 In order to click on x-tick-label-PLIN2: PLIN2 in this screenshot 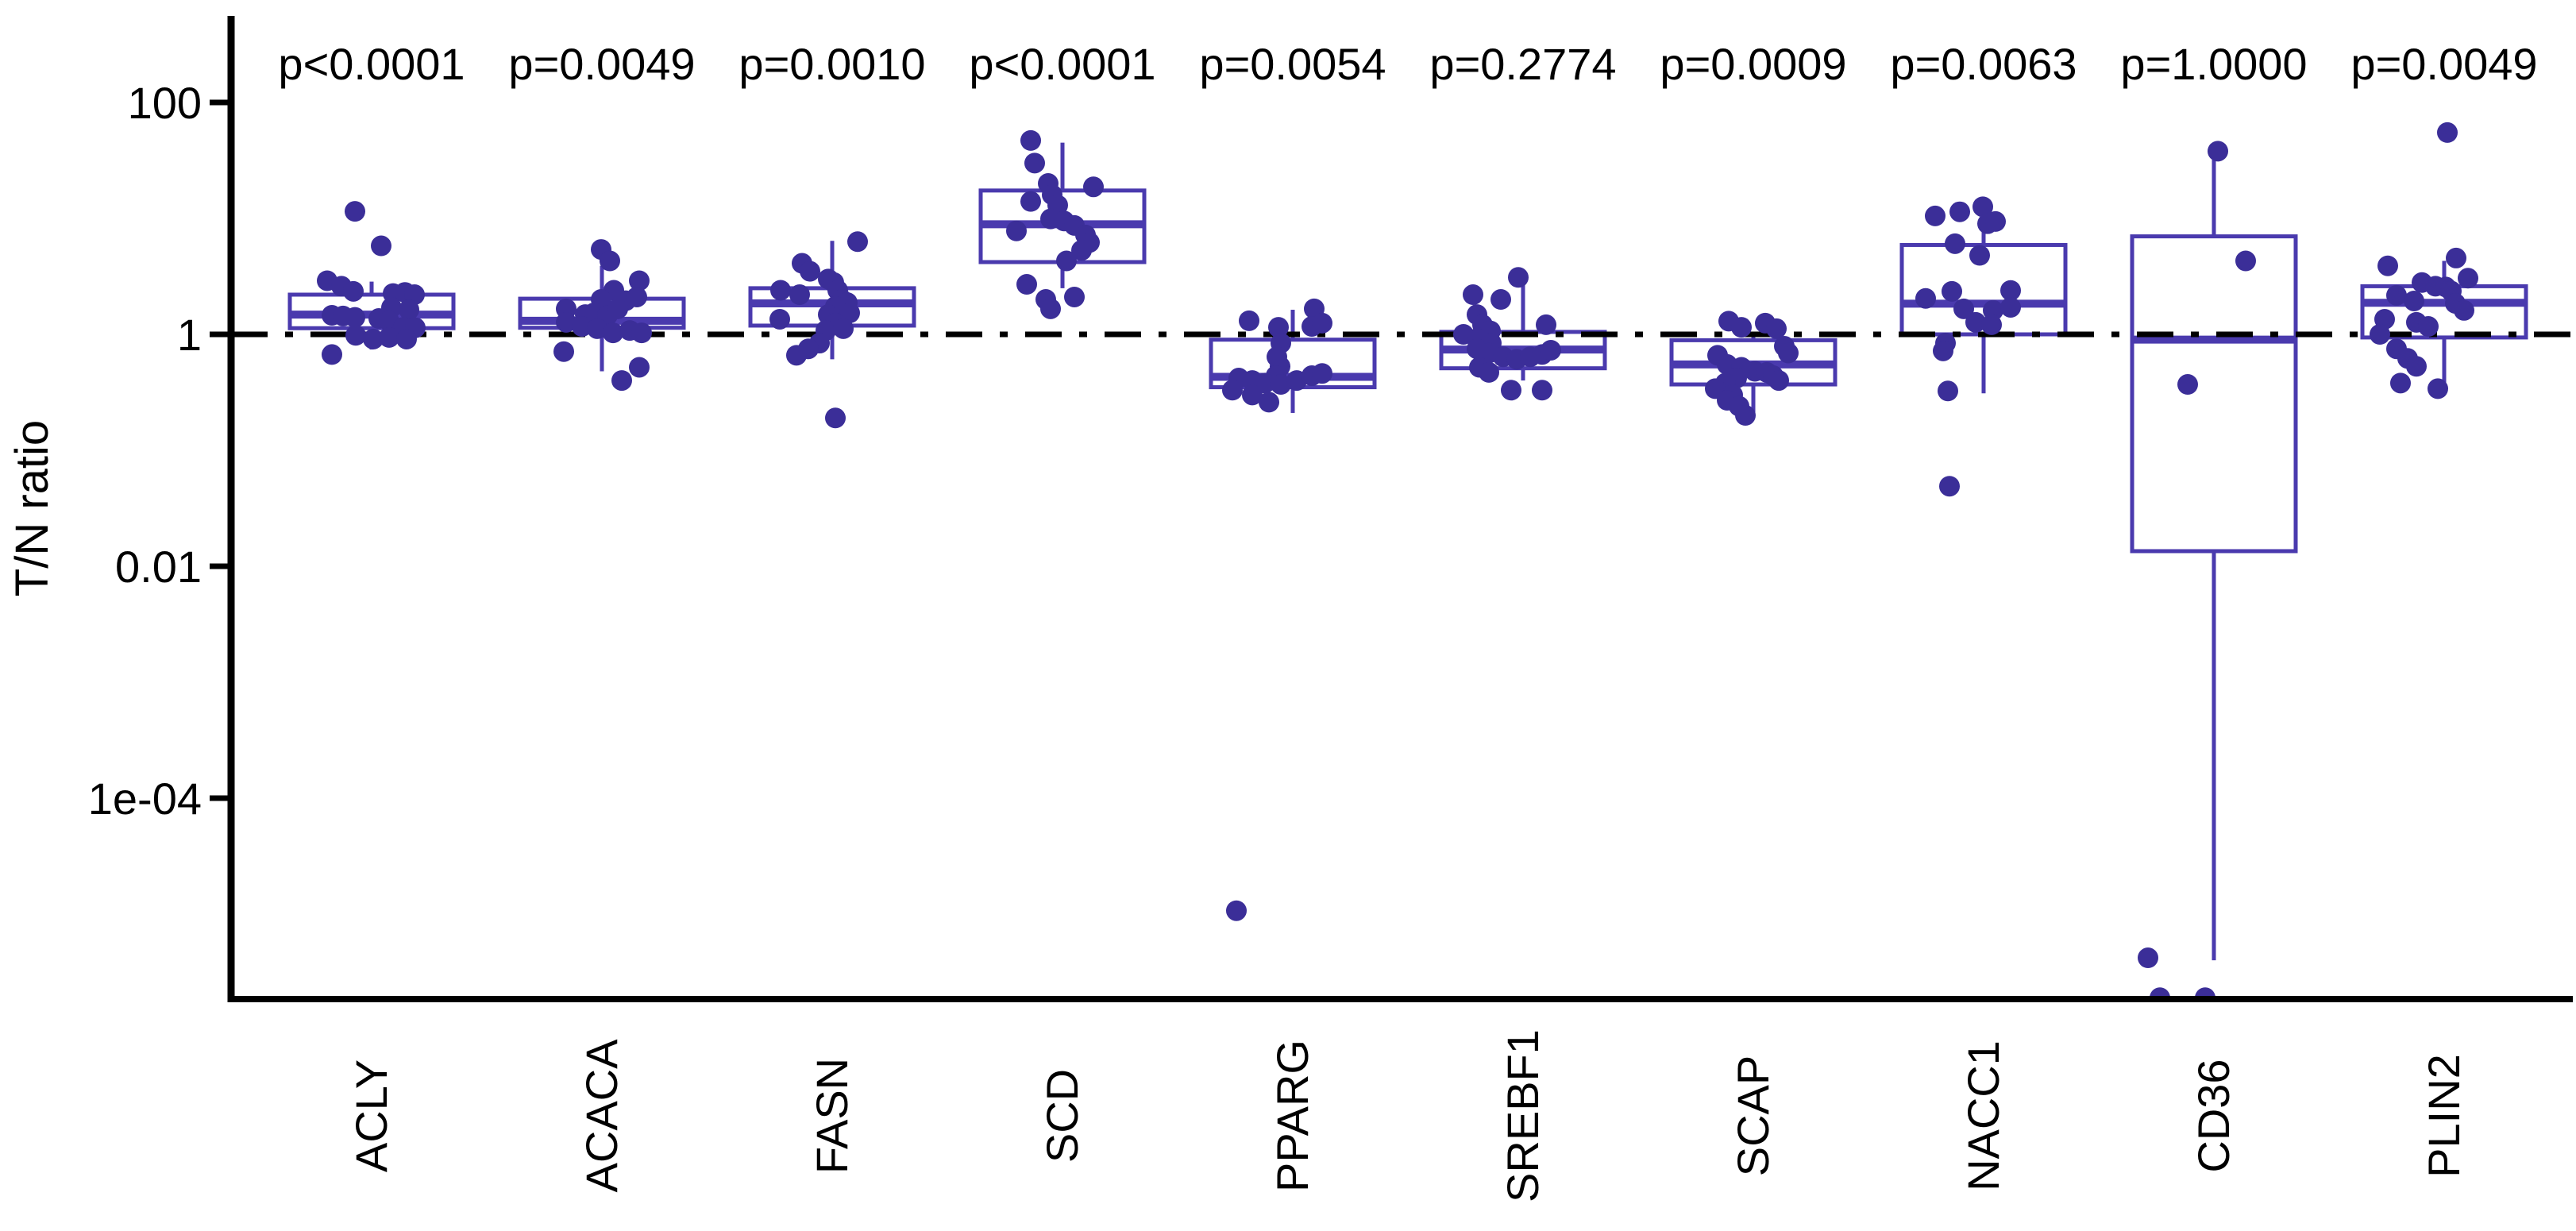, I will do `click(2444, 1116)`.